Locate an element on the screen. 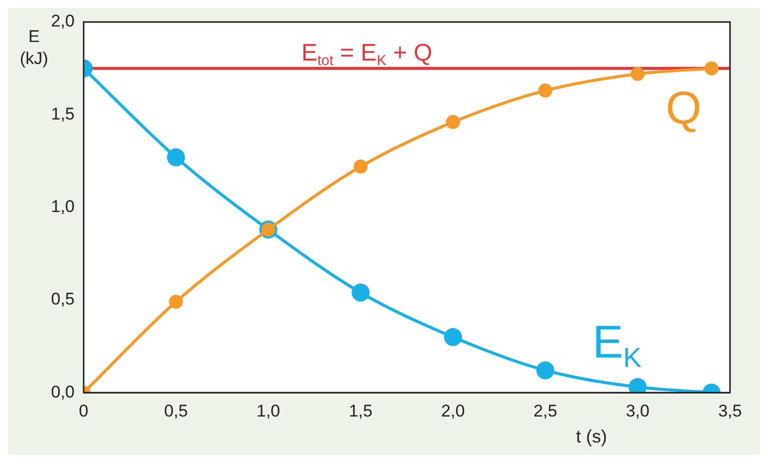  y-tick-label: 2,0 is located at coordinates (62, 21).